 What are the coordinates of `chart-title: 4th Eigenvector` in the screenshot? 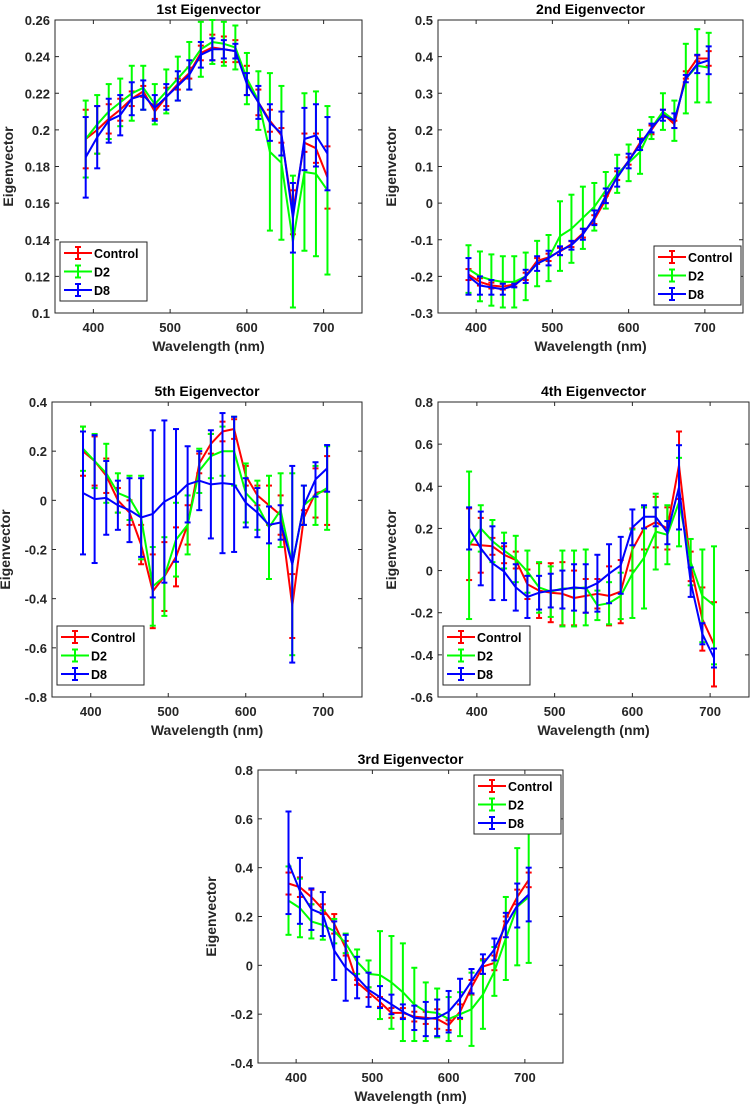 It's located at (594, 391).